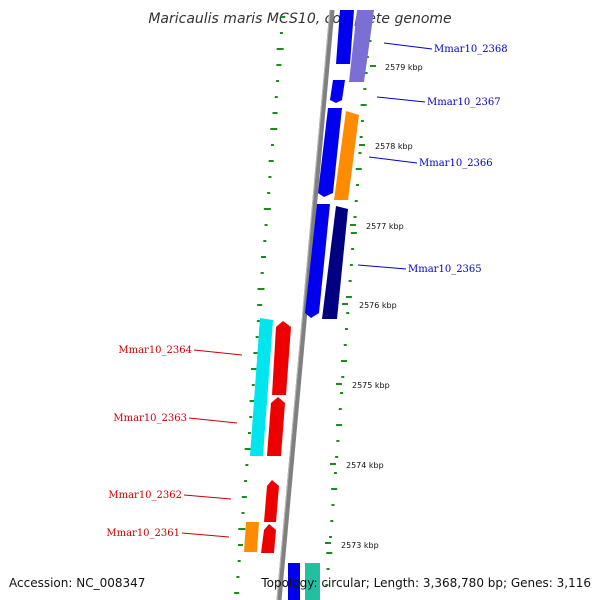  What do you see at coordinates (361, 46) in the screenshot?
I see `gene-arrow-mmar10-2368-b` at bounding box center [361, 46].